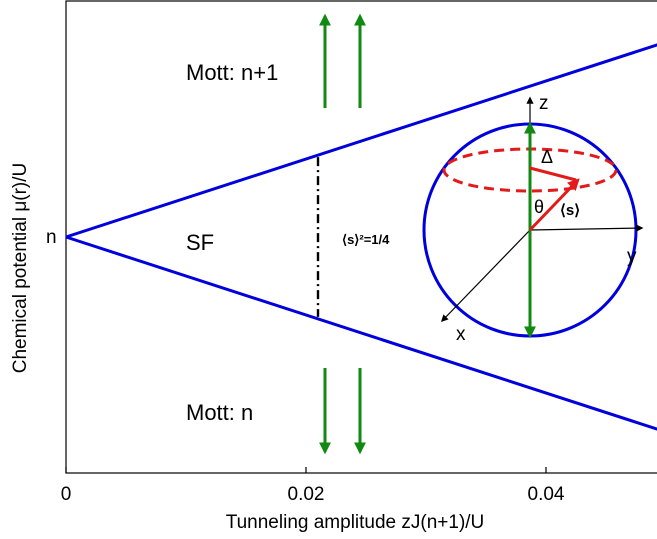 Image resolution: width=657 pixels, height=539 pixels. I want to click on x-axis: 0 0.02 0.04, so click(313, 486).